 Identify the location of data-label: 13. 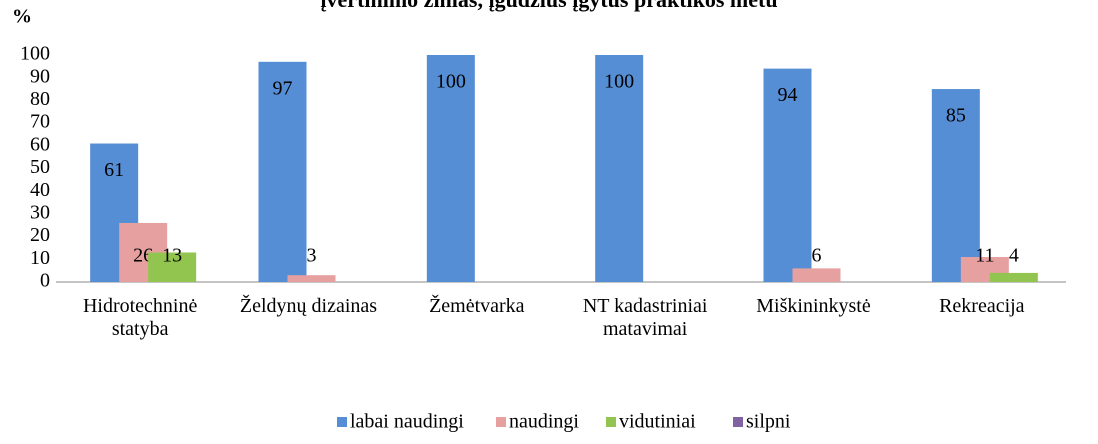
(172, 256).